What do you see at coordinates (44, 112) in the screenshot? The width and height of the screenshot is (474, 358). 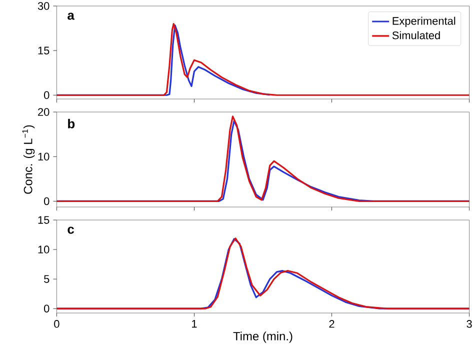 I see `y-tick-label: 20` at bounding box center [44, 112].